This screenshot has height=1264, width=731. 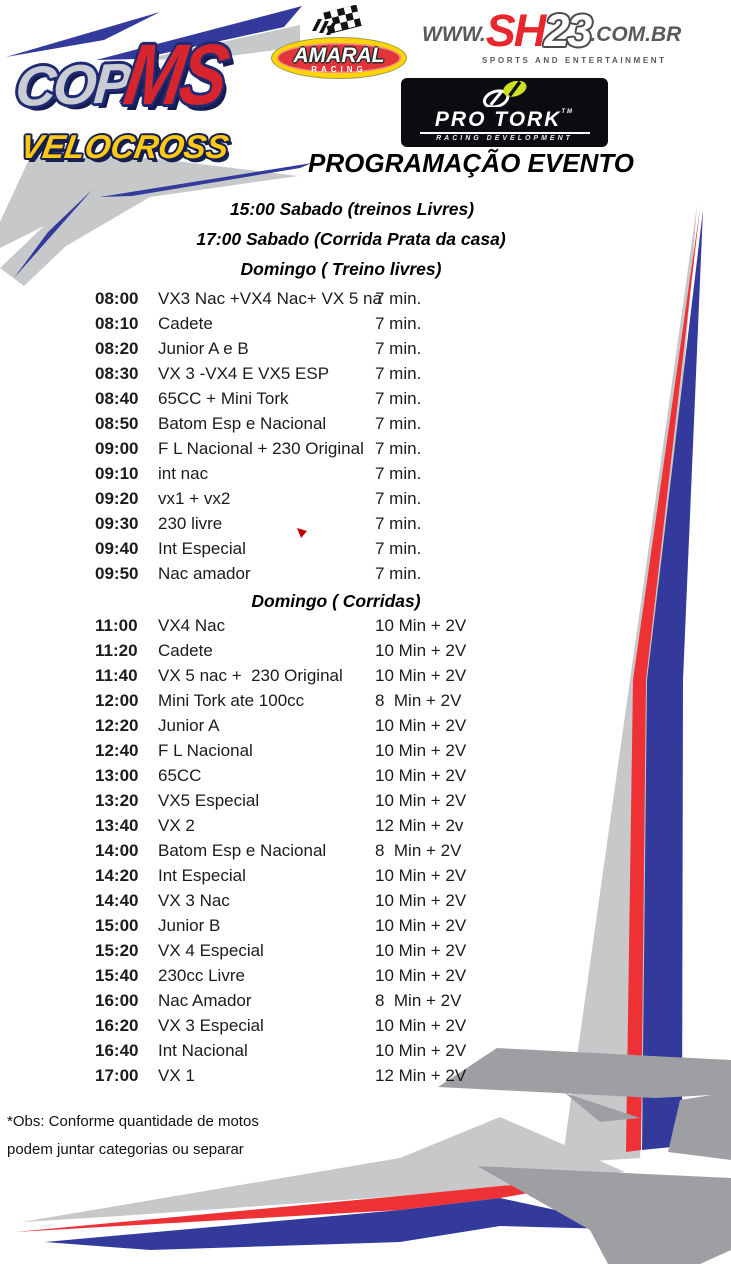 I want to click on amaral-racing-text: RACING, so click(x=339, y=69).